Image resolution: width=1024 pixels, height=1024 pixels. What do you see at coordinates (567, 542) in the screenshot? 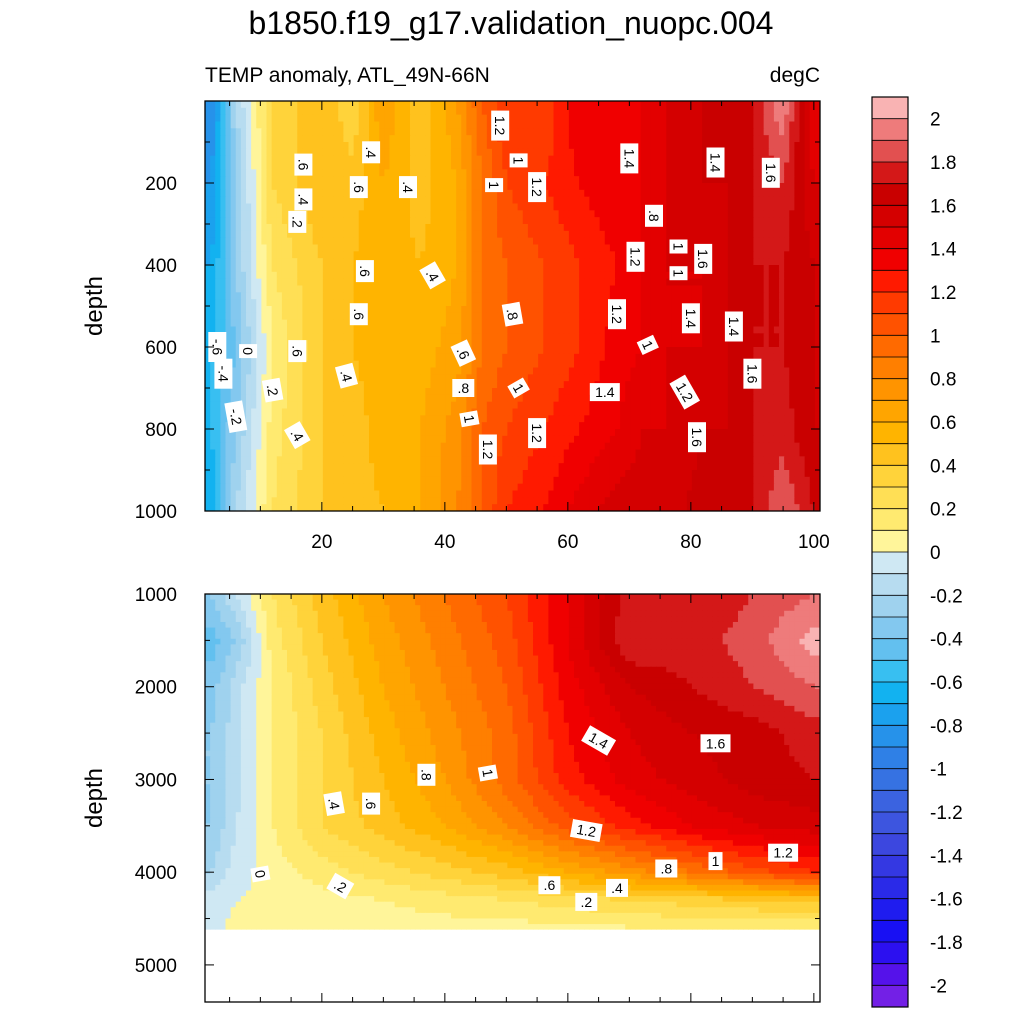
I see `x-tick-label: 60` at bounding box center [567, 542].